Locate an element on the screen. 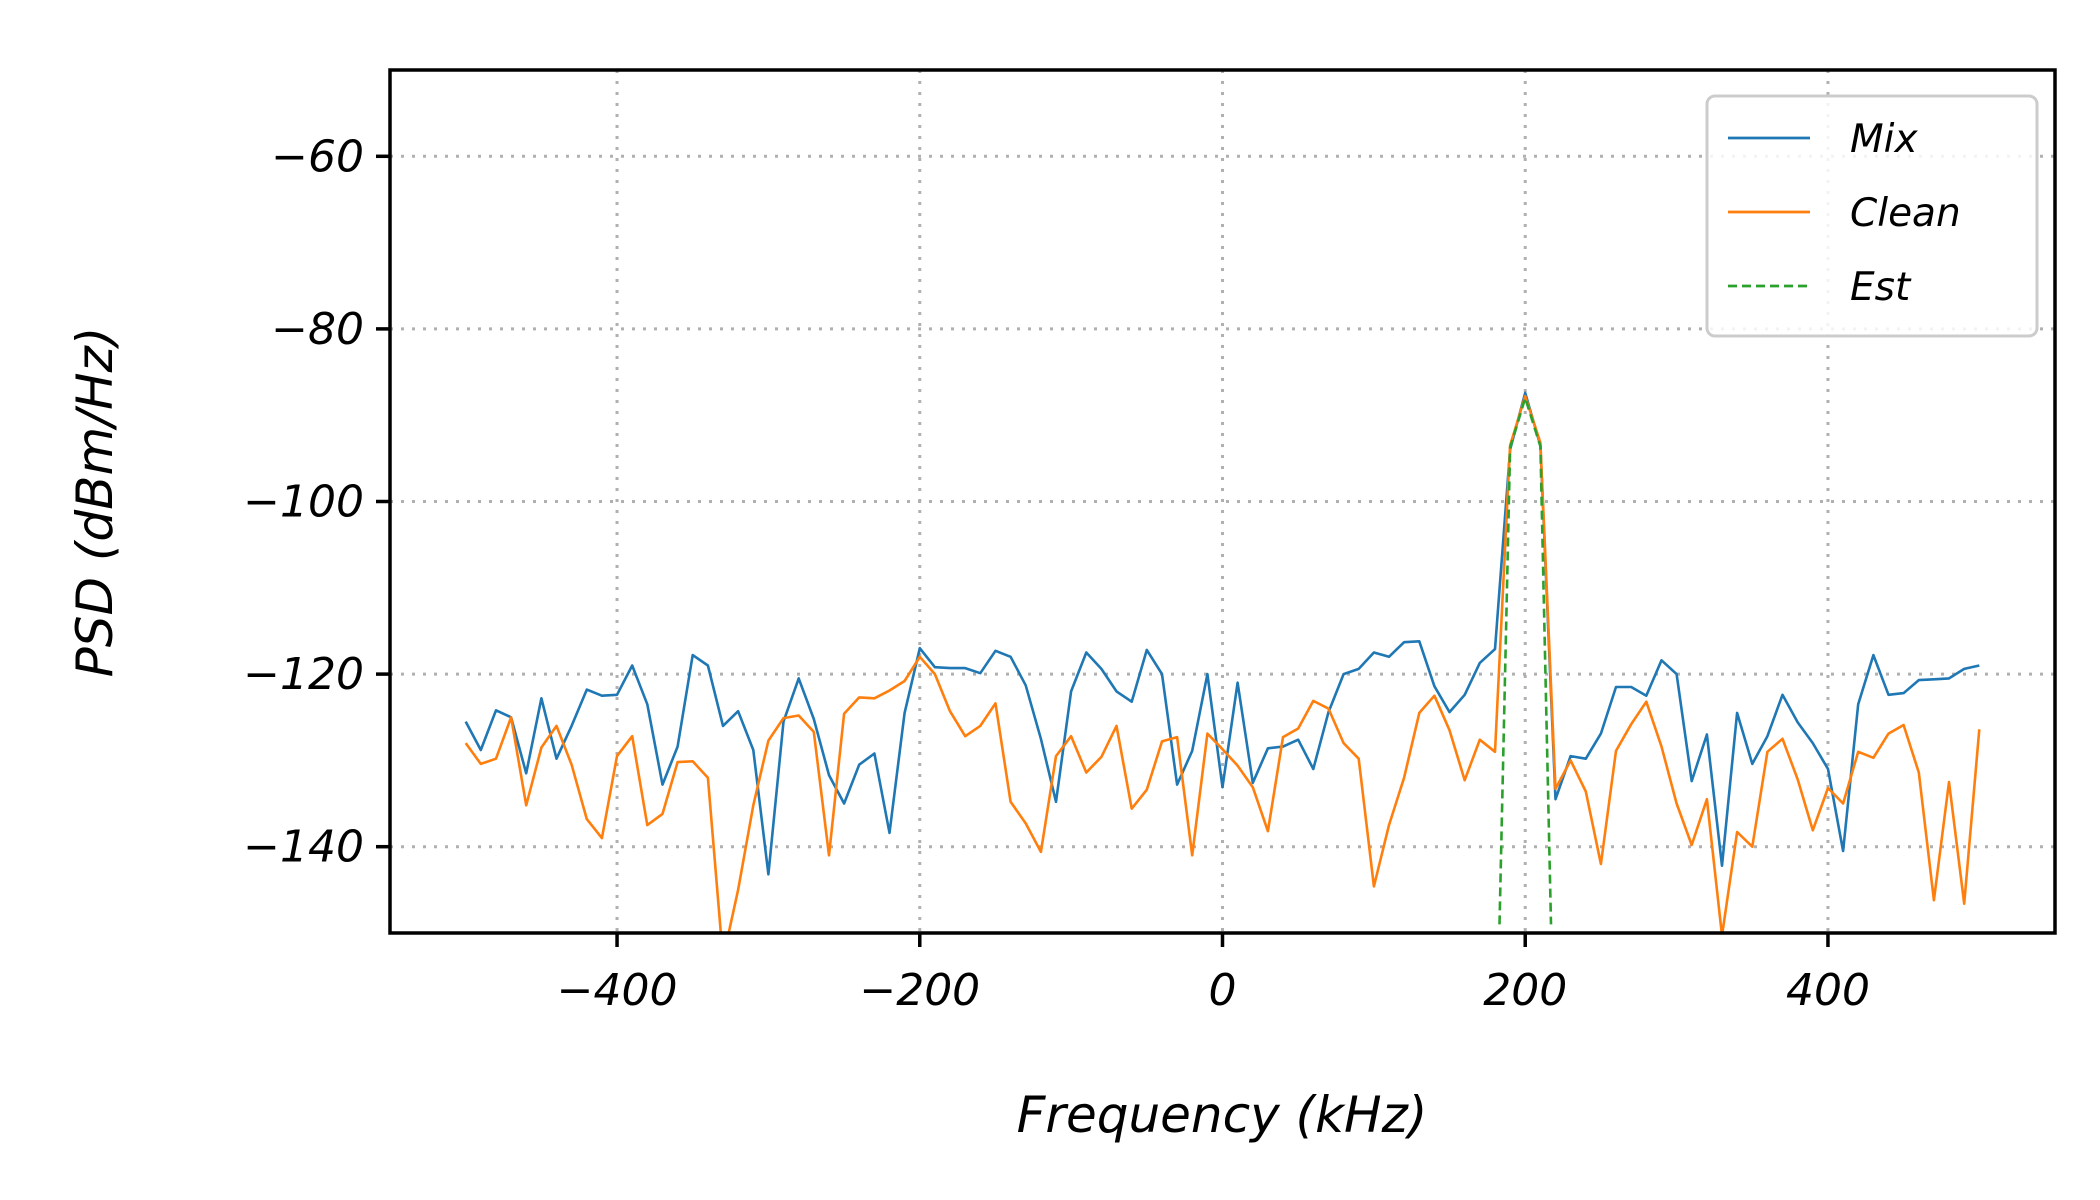 This screenshot has width=2100, height=1200. x-tick-label: −200 is located at coordinates (919, 990).